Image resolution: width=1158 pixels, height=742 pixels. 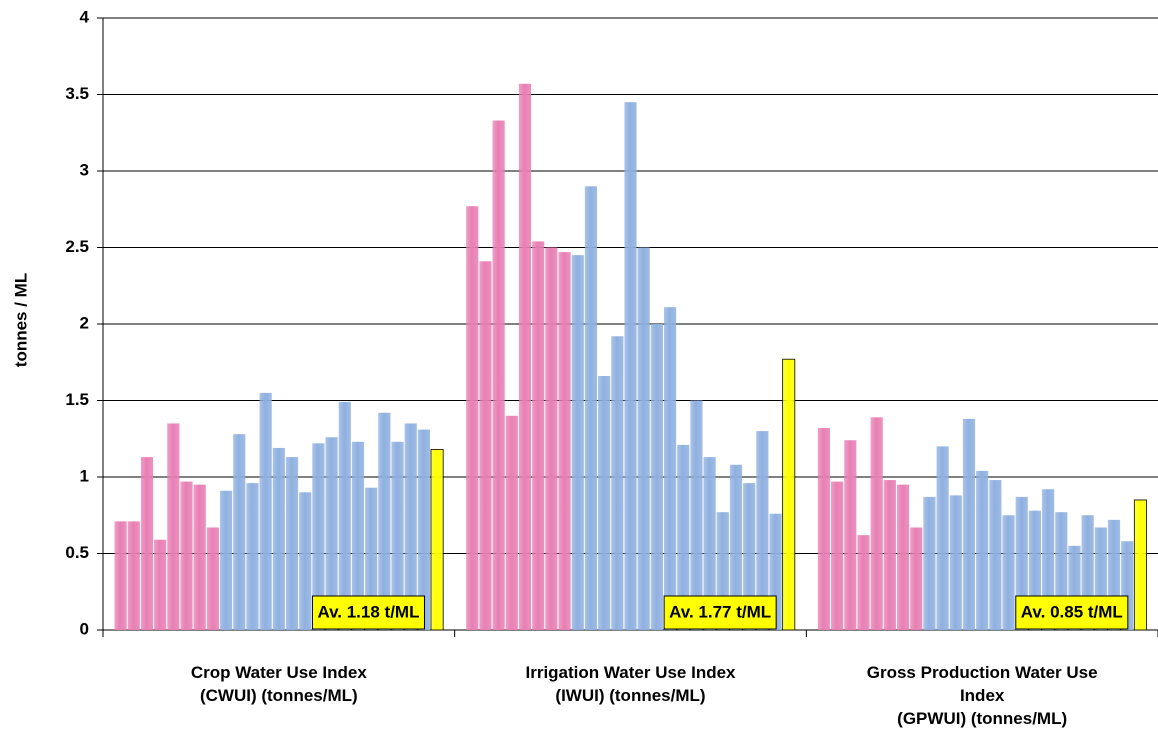 What do you see at coordinates (84, 169) in the screenshot?
I see `y-tick-label: 3` at bounding box center [84, 169].